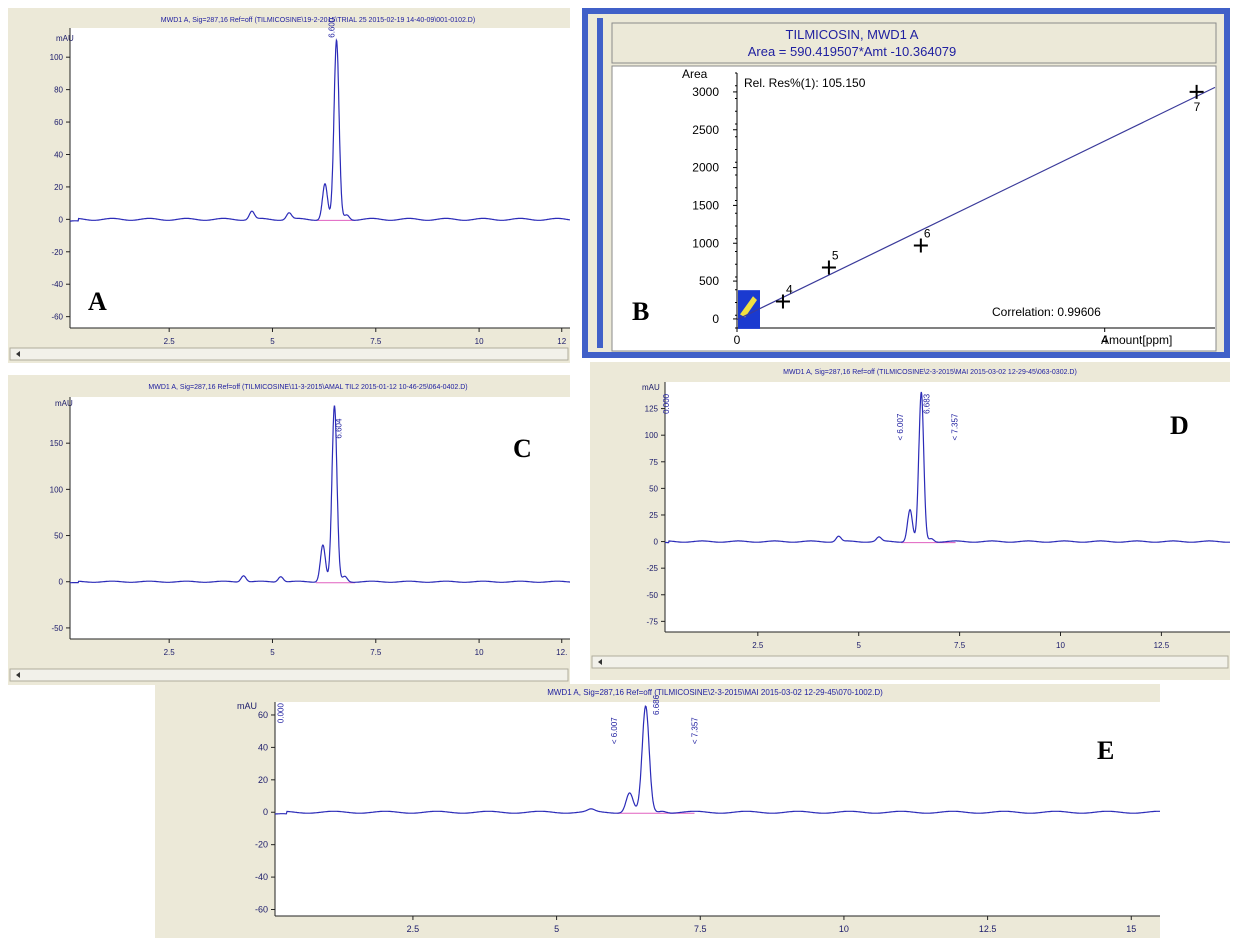 The image size is (1233, 938). What do you see at coordinates (1046, 312) in the screenshot?
I see `correlation-text: Correlation: 0.99606` at bounding box center [1046, 312].